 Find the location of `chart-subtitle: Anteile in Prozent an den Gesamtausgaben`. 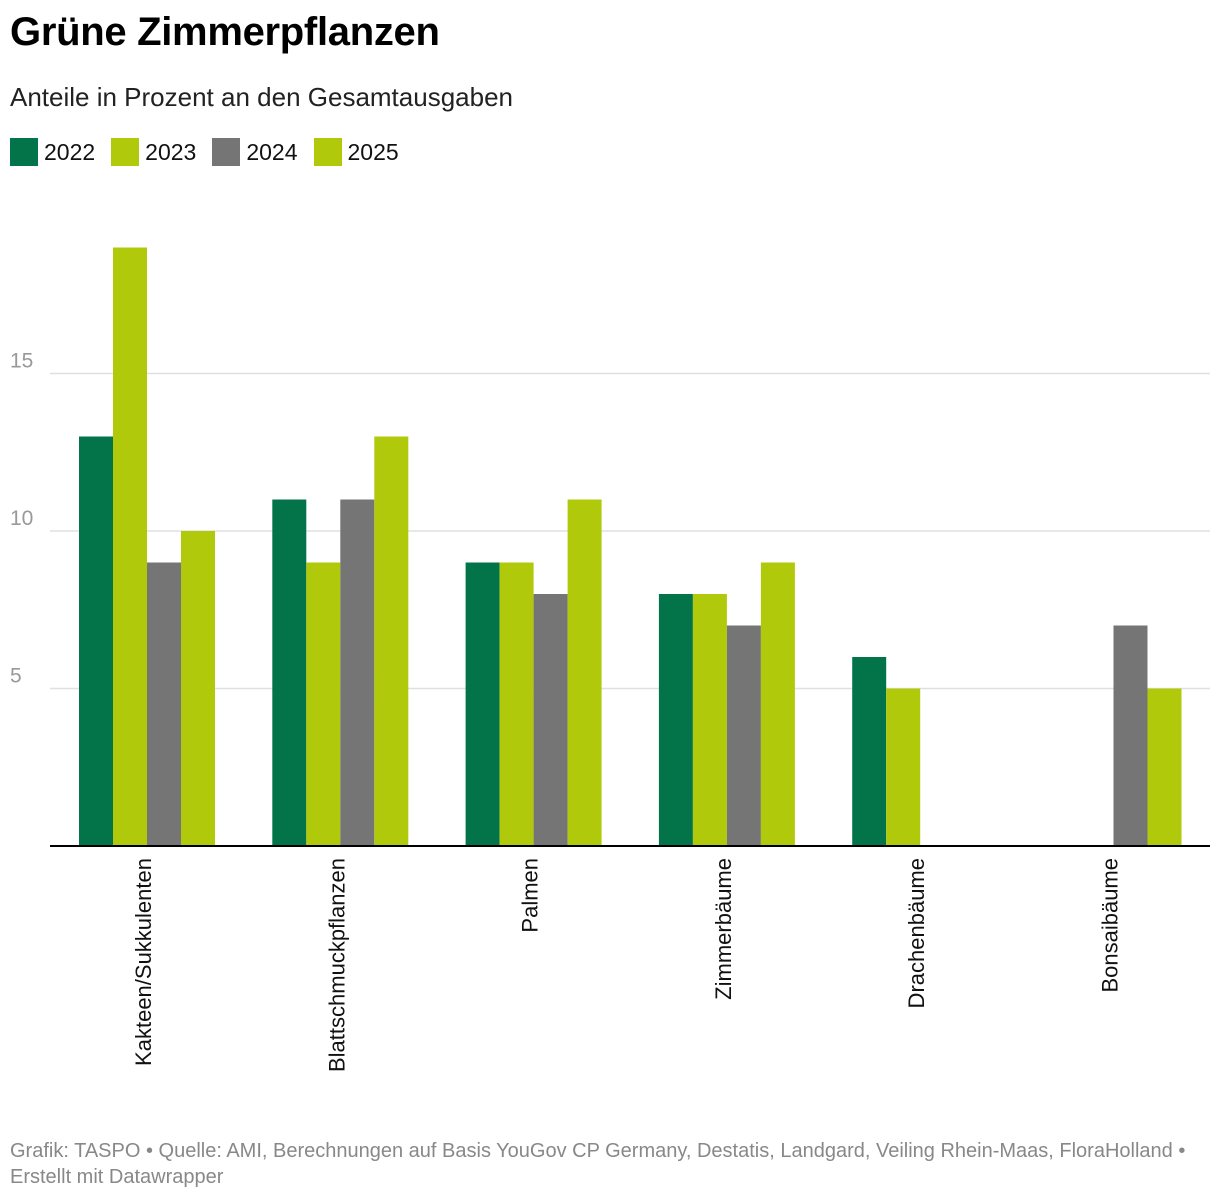

chart-subtitle: Anteile in Prozent an den Gesamtausgaben is located at coordinates (262, 97).